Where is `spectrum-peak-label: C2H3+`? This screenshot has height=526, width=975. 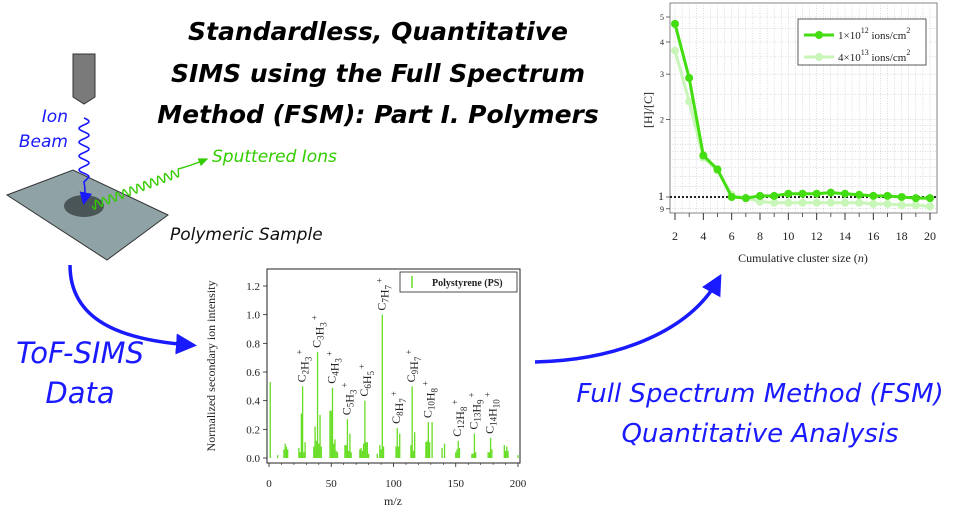 spectrum-peak-label: C2H3+ is located at coordinates (304, 366).